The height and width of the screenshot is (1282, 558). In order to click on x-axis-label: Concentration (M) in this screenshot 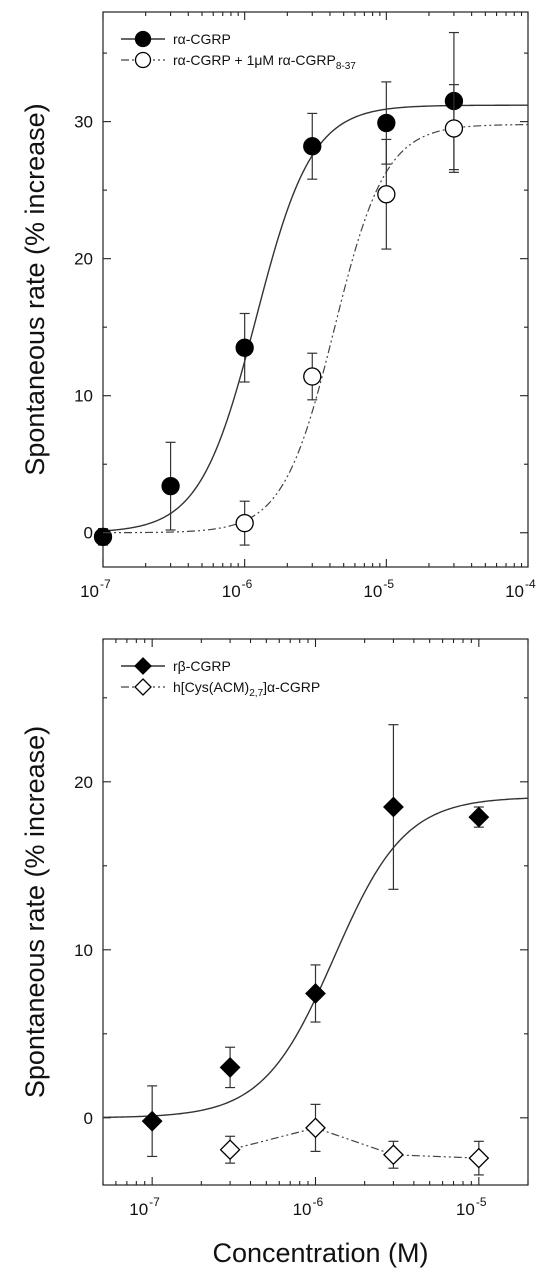, I will do `click(320, 1253)`.